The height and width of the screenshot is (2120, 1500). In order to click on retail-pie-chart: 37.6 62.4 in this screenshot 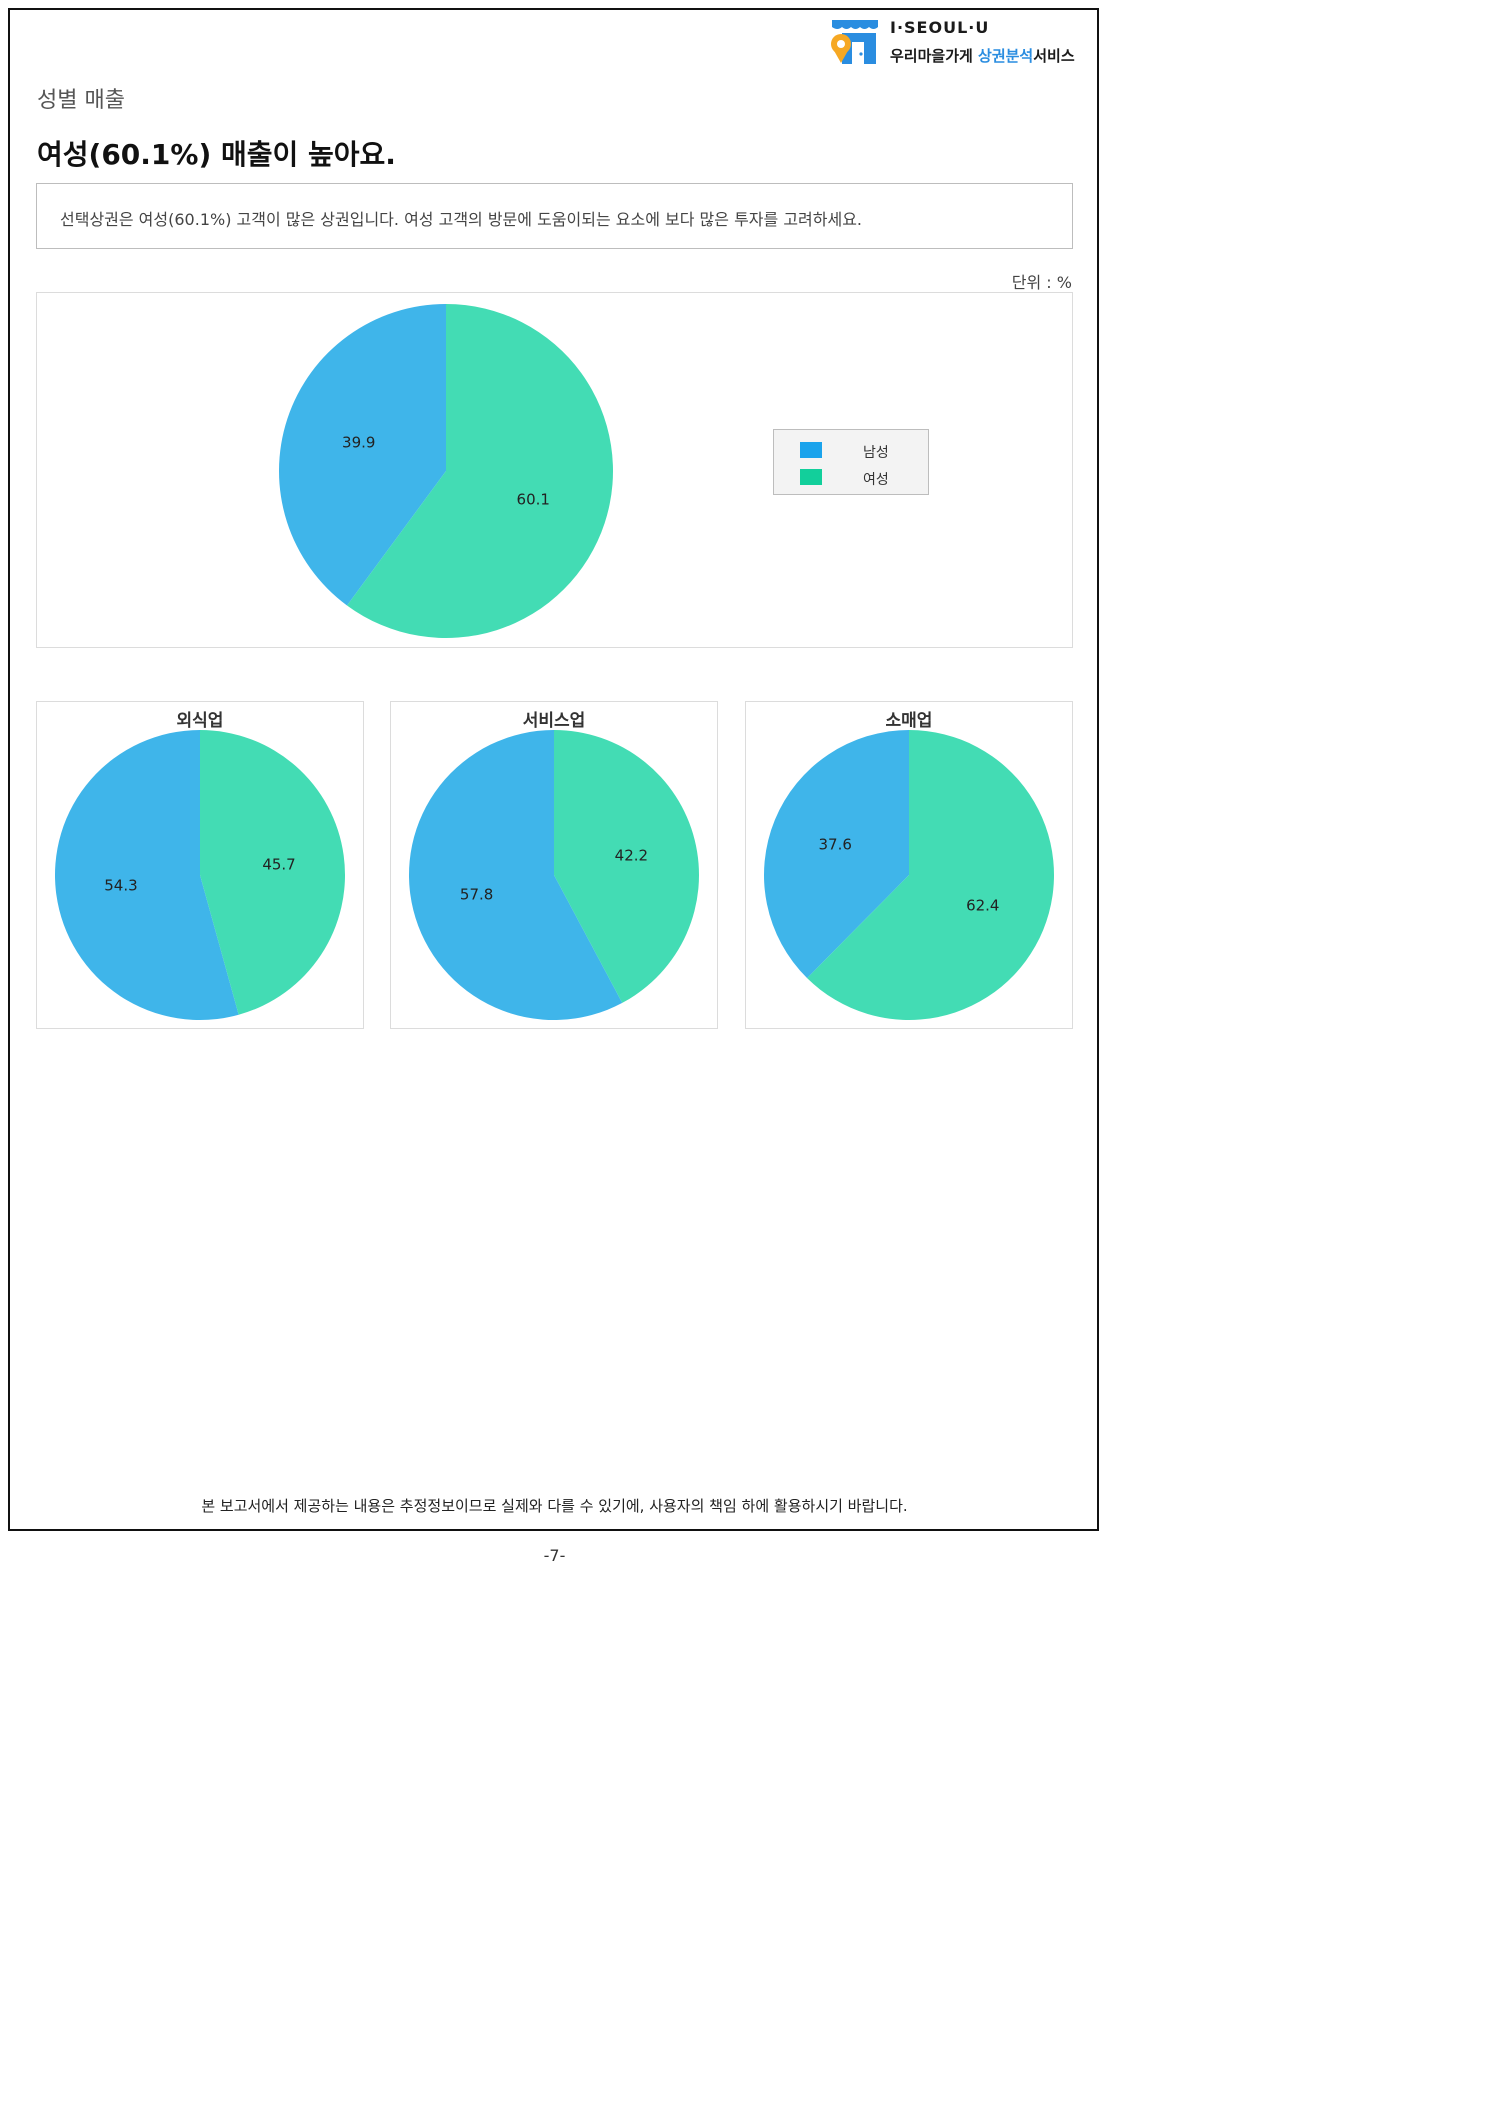, I will do `click(909, 875)`.